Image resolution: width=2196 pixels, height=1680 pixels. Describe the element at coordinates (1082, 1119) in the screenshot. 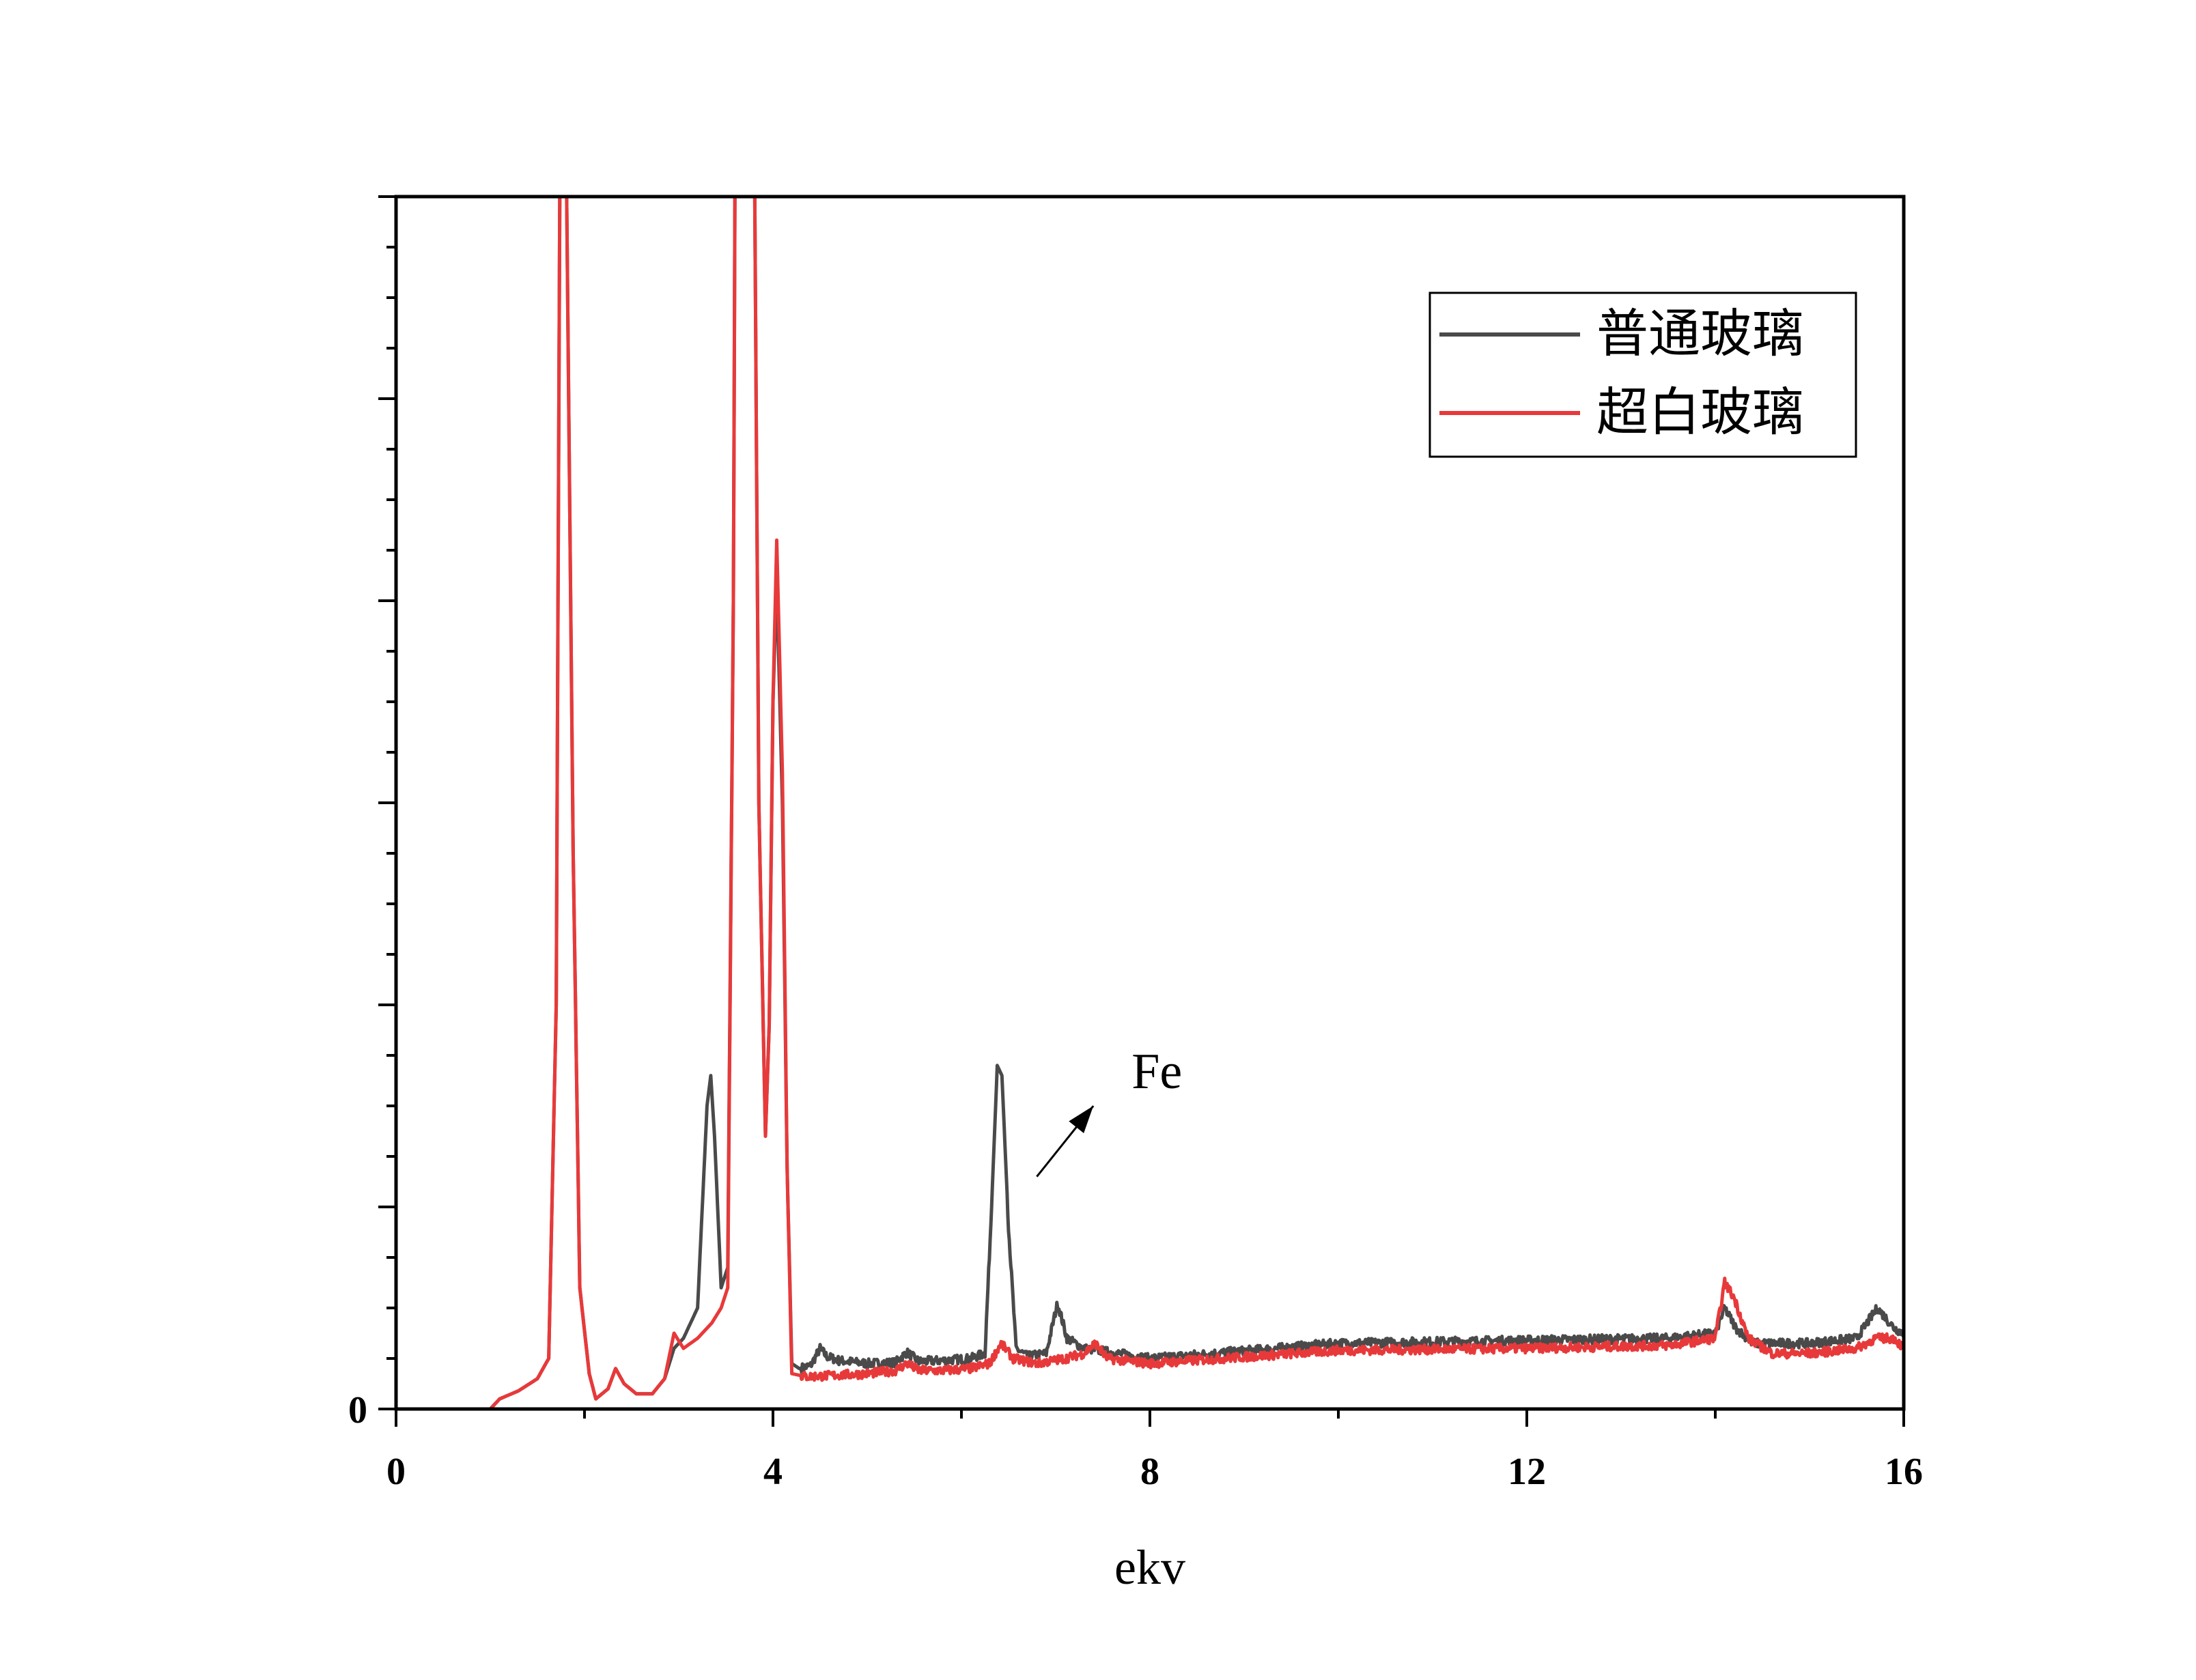

I see `annotation-arrowhead` at that location.